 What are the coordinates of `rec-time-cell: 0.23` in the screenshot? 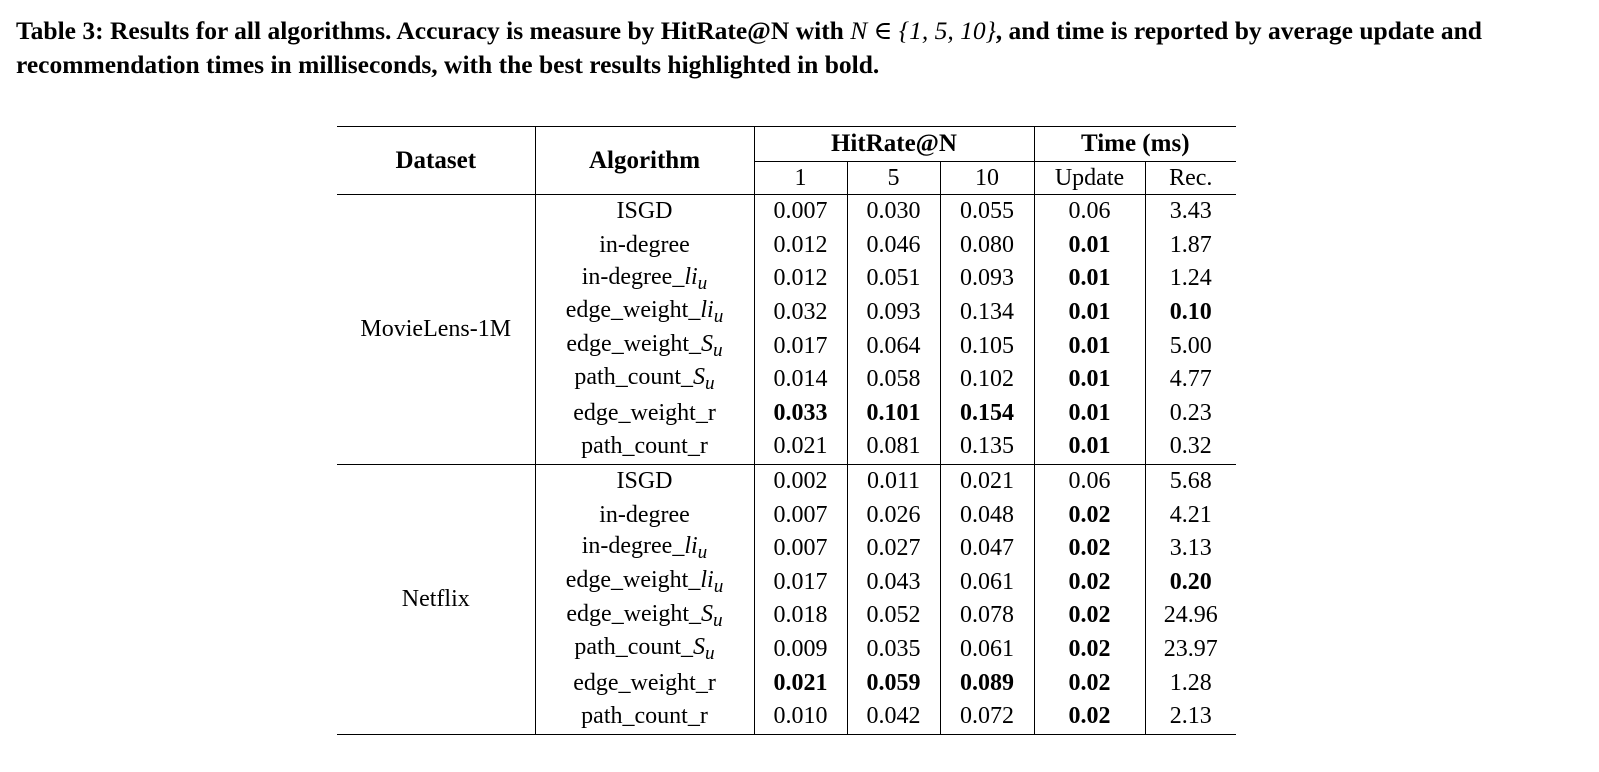 It's located at (1190, 413).